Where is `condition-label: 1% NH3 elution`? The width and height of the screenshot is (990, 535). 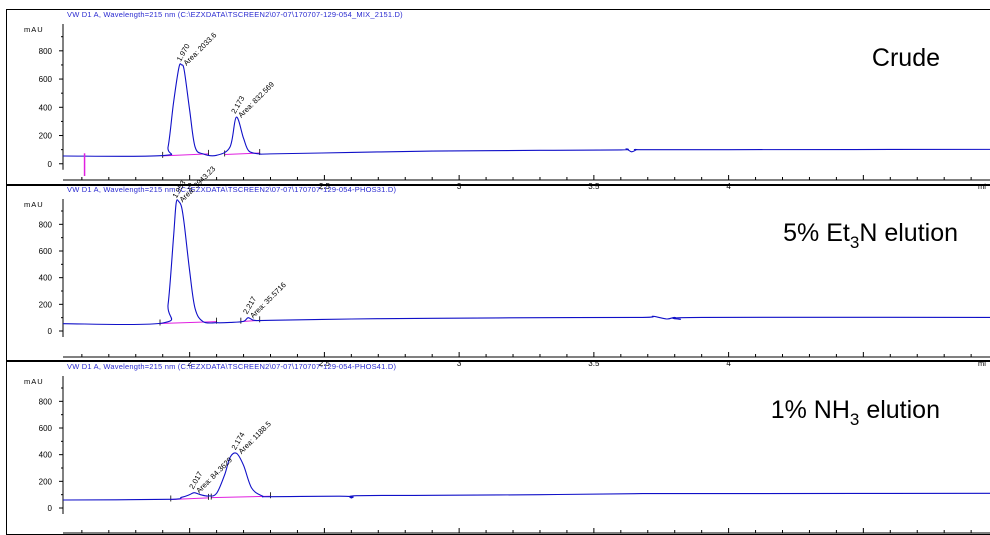
condition-label: 1% NH3 elution is located at coordinates (855, 412).